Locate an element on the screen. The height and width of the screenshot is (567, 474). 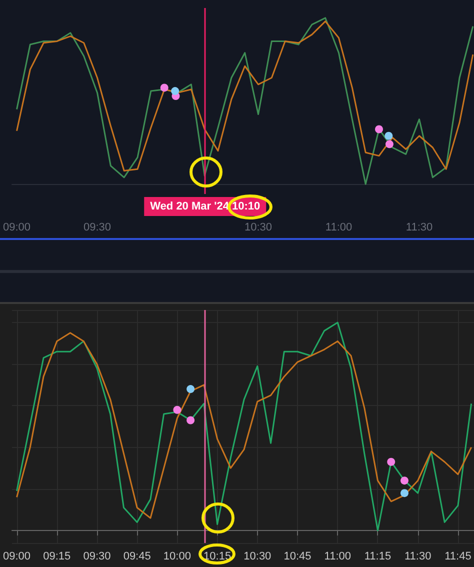
x-tick-label: 10:45 is located at coordinates (298, 556).